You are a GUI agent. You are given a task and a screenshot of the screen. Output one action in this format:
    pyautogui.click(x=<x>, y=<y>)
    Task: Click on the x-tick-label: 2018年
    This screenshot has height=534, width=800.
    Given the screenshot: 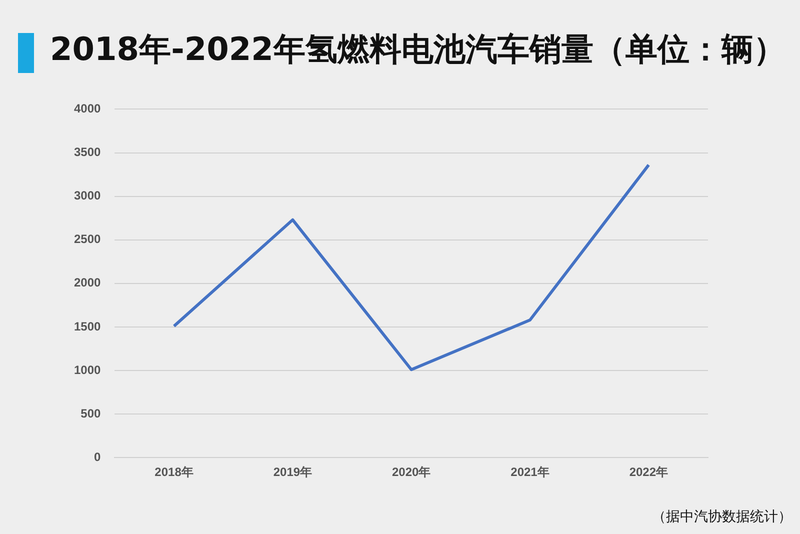 What is the action you would take?
    pyautogui.click(x=174, y=472)
    